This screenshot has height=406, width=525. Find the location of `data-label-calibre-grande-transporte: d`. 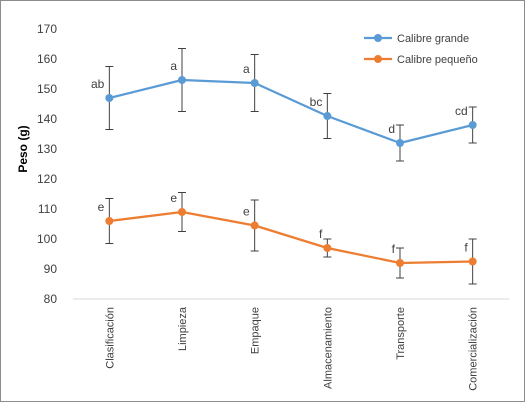

data-label-calibre-grande-transporte: d is located at coordinates (391, 129).